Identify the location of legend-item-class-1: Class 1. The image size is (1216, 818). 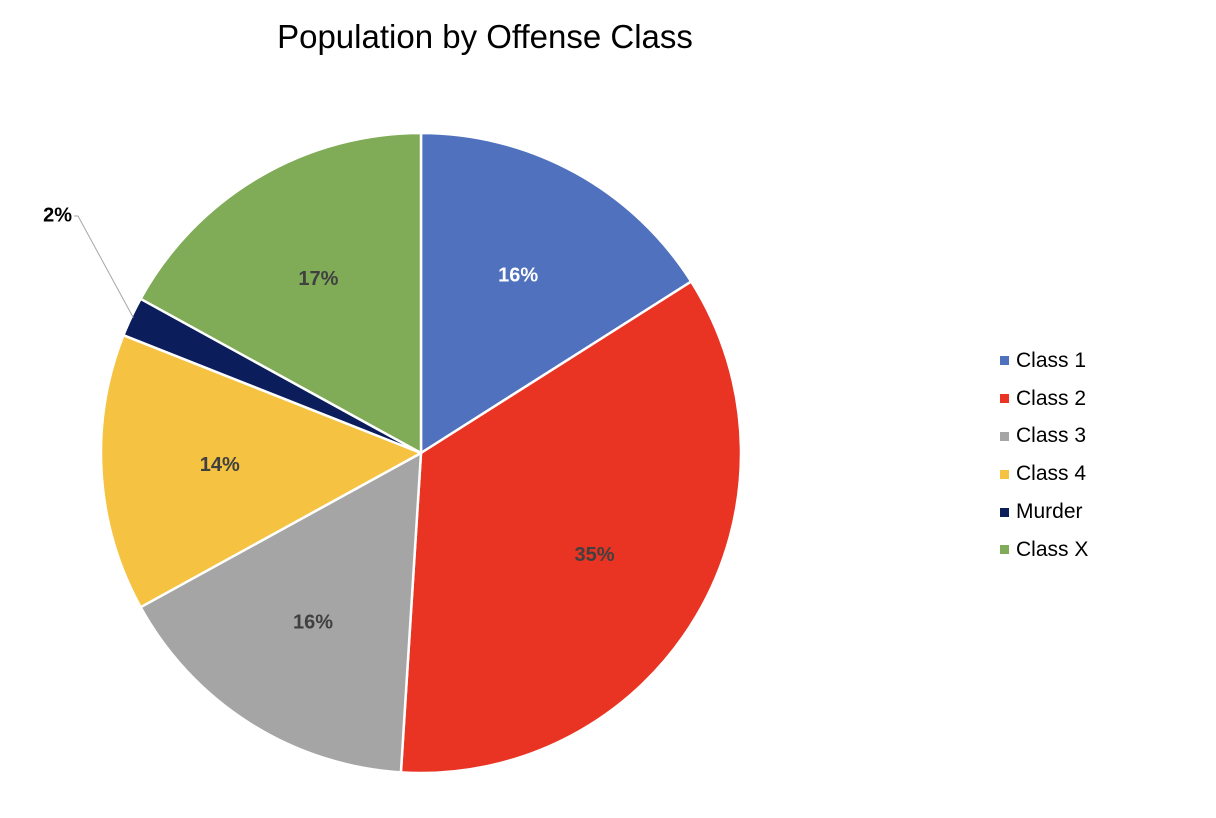
(1090, 361).